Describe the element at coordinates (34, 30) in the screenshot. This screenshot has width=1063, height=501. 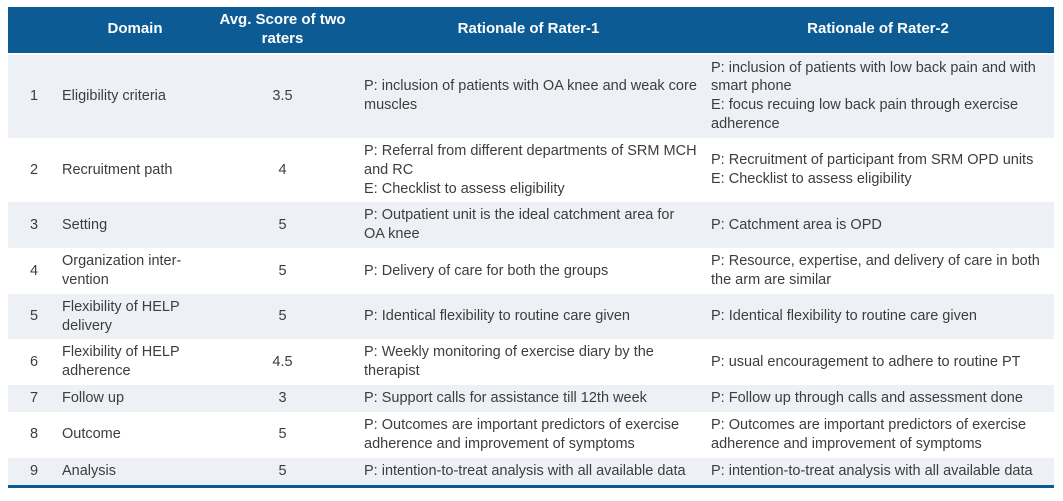
I see `header-row-number` at that location.